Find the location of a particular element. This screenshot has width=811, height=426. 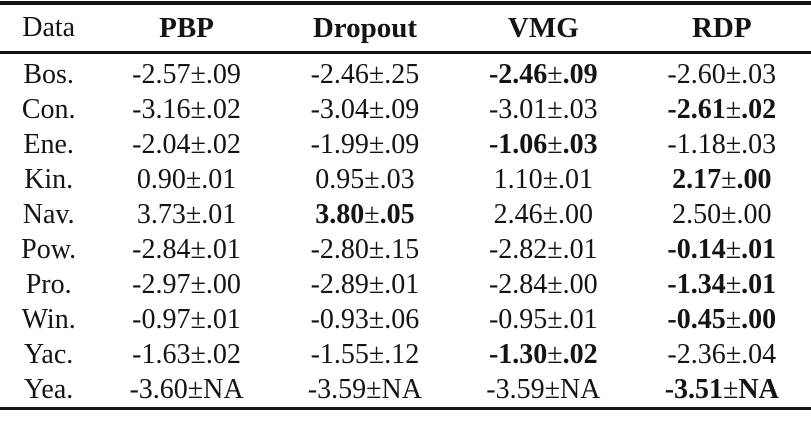

column-header-vmg: VMG is located at coordinates (543, 28).